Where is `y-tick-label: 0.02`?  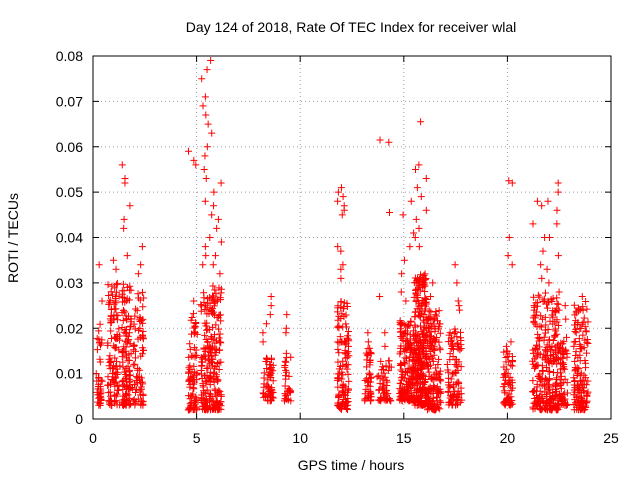 y-tick-label: 0.02 is located at coordinates (69, 328).